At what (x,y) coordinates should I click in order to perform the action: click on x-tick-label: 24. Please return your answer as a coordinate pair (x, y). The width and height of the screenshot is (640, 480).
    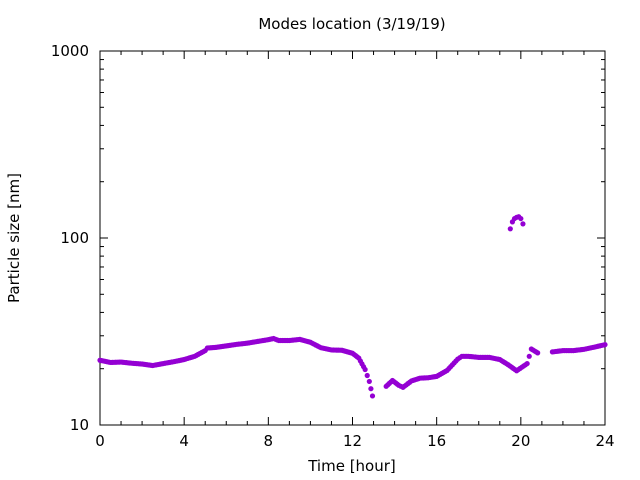
    Looking at the image, I should click on (604, 441).